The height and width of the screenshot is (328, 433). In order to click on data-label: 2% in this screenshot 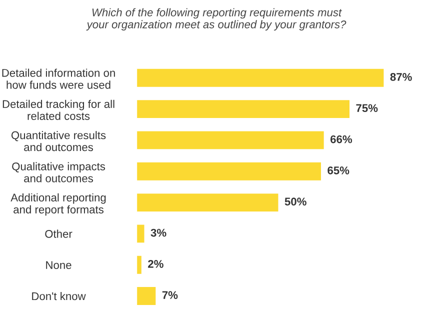, I will do `click(156, 264)`.